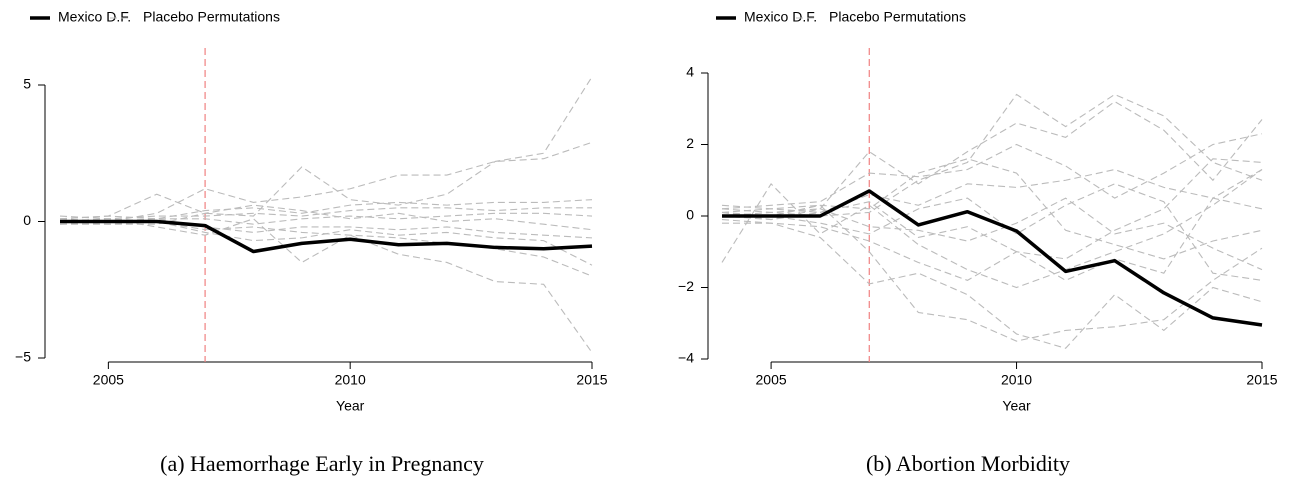  What do you see at coordinates (690, 72) in the screenshot?
I see `y-tick-label: 4` at bounding box center [690, 72].